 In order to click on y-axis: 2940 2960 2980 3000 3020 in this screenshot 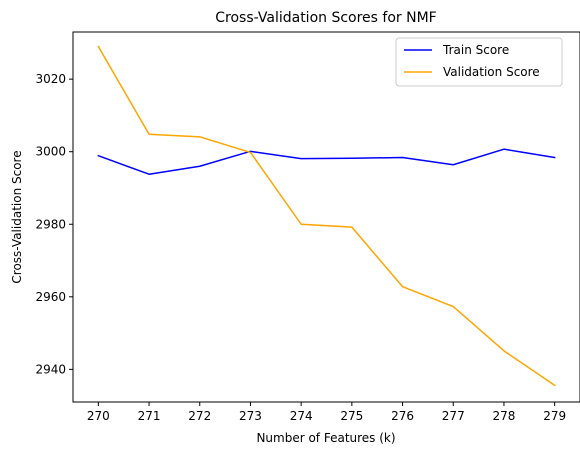, I will do `click(54, 224)`.